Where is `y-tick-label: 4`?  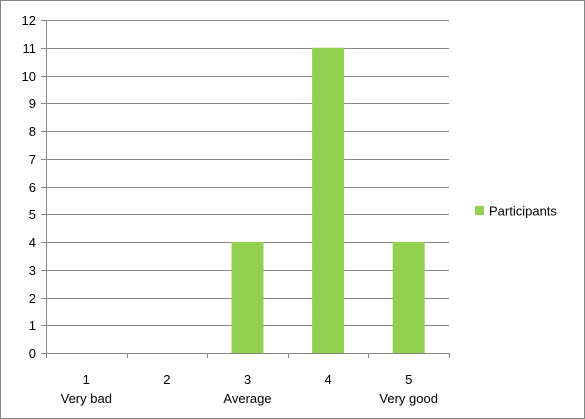 y-tick-label: 4 is located at coordinates (32, 242).